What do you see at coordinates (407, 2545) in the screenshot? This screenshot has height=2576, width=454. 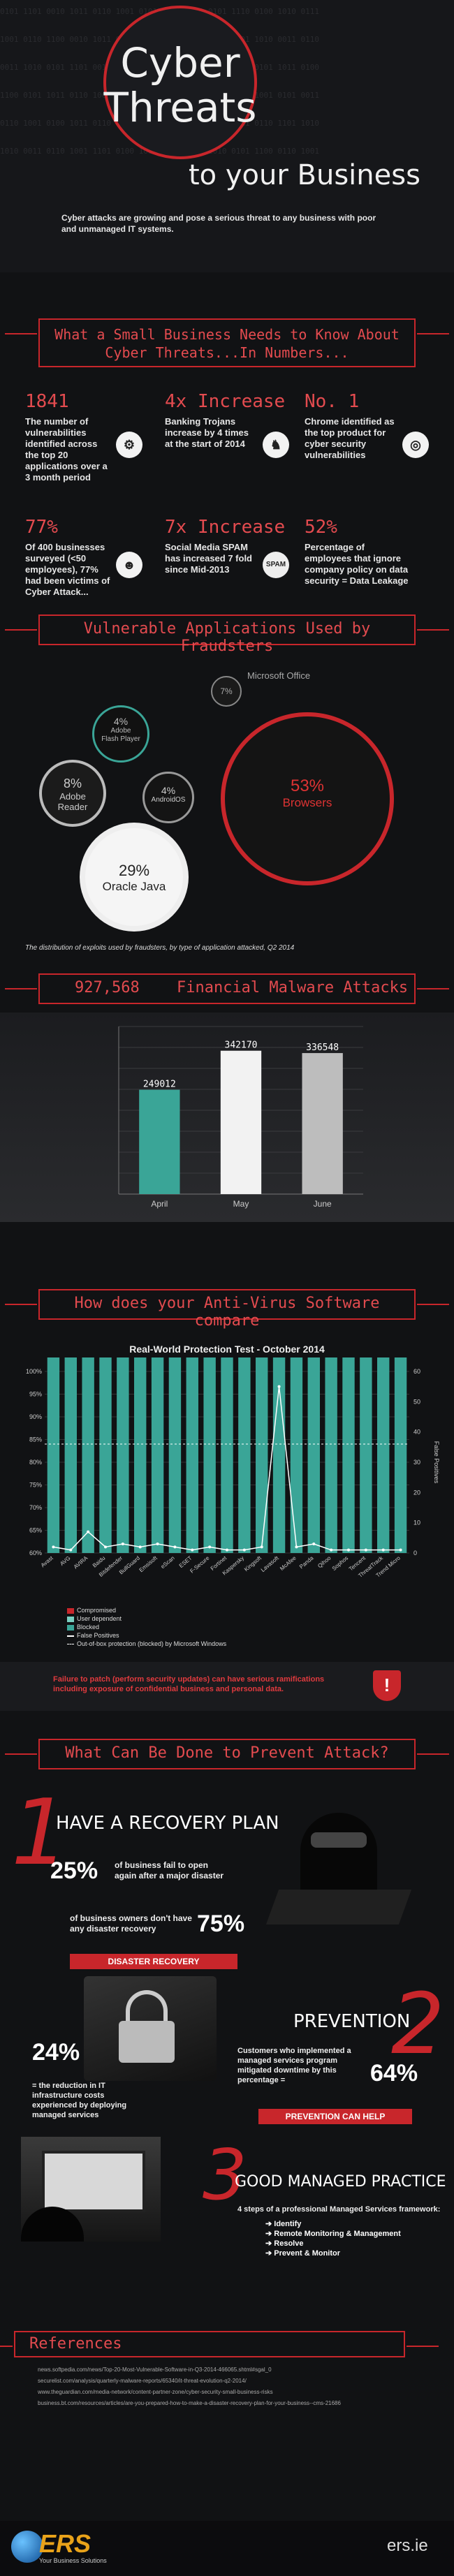 I see `footer-site: ers.ie` at bounding box center [407, 2545].